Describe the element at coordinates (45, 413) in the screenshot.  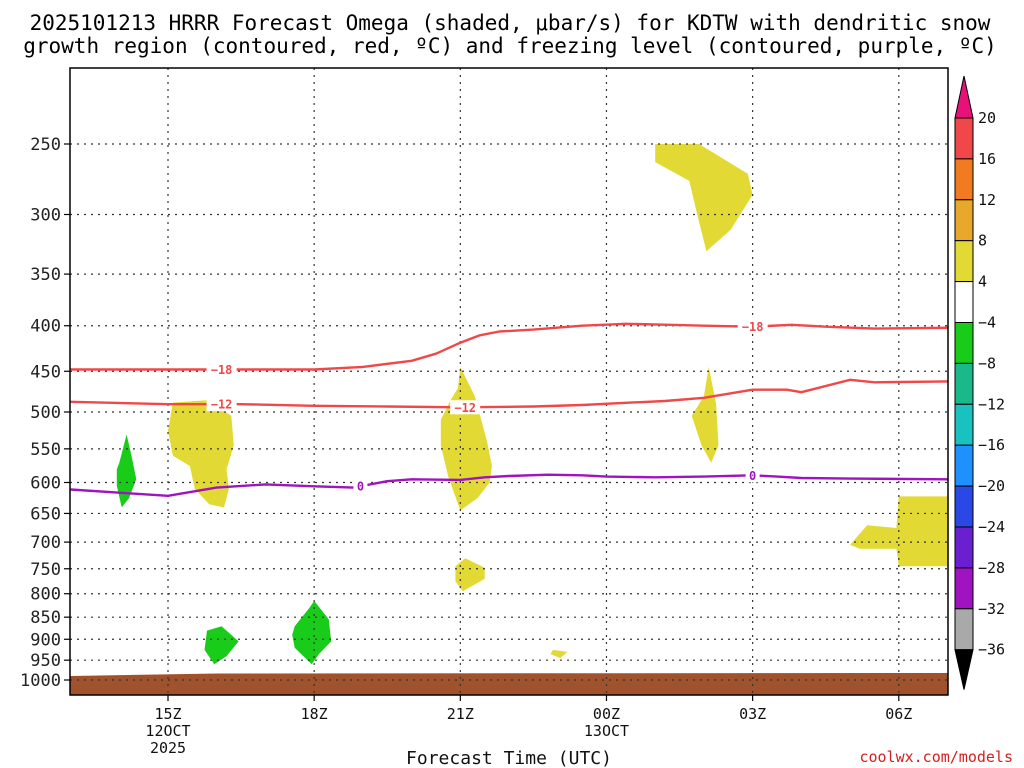
I see `y-tick-label-500: 500` at that location.